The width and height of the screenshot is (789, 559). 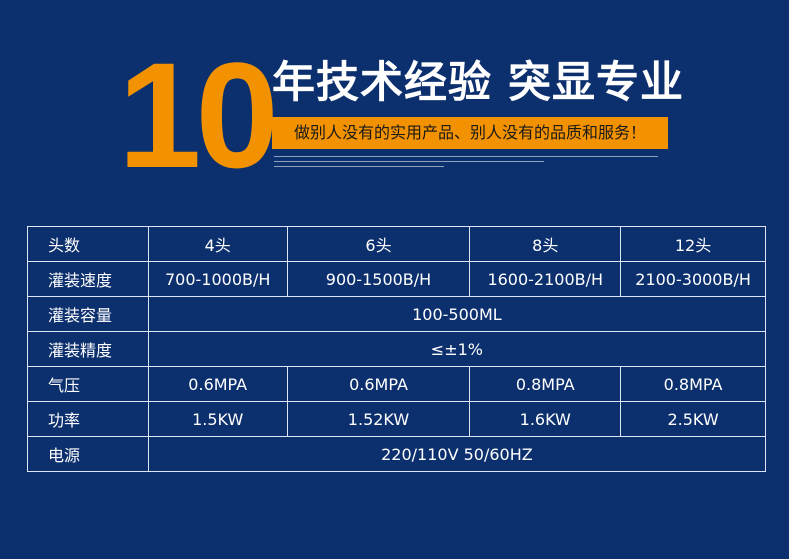 I want to click on table-row: 灌装精度 ≤±1%, so click(x=397, y=349).